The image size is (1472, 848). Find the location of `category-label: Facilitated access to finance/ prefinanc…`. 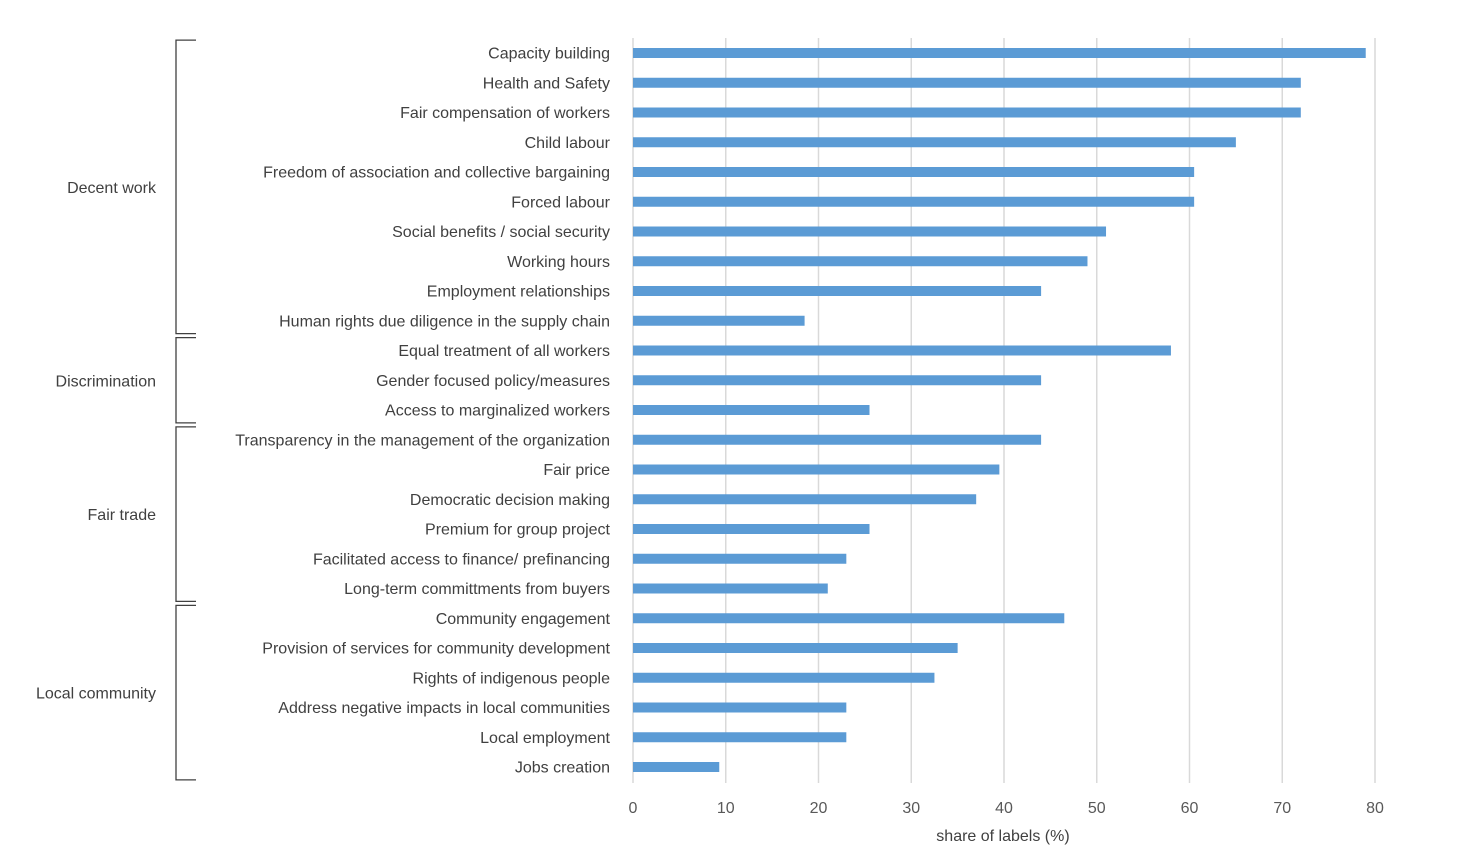

category-label: Facilitated access to finance/ prefinanc… is located at coordinates (461, 559).